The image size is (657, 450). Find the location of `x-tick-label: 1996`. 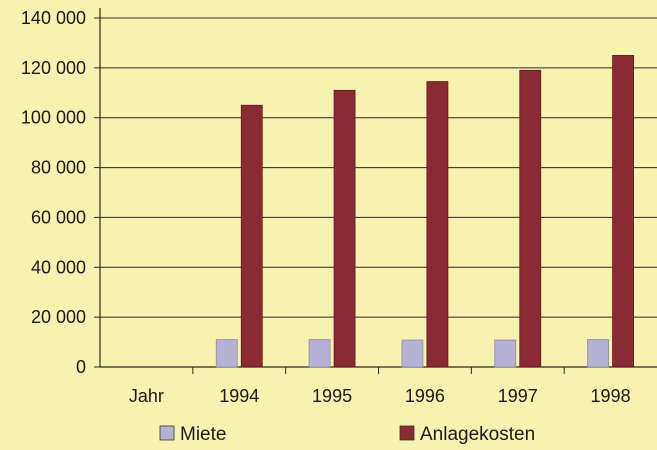

x-tick-label: 1996 is located at coordinates (425, 396).